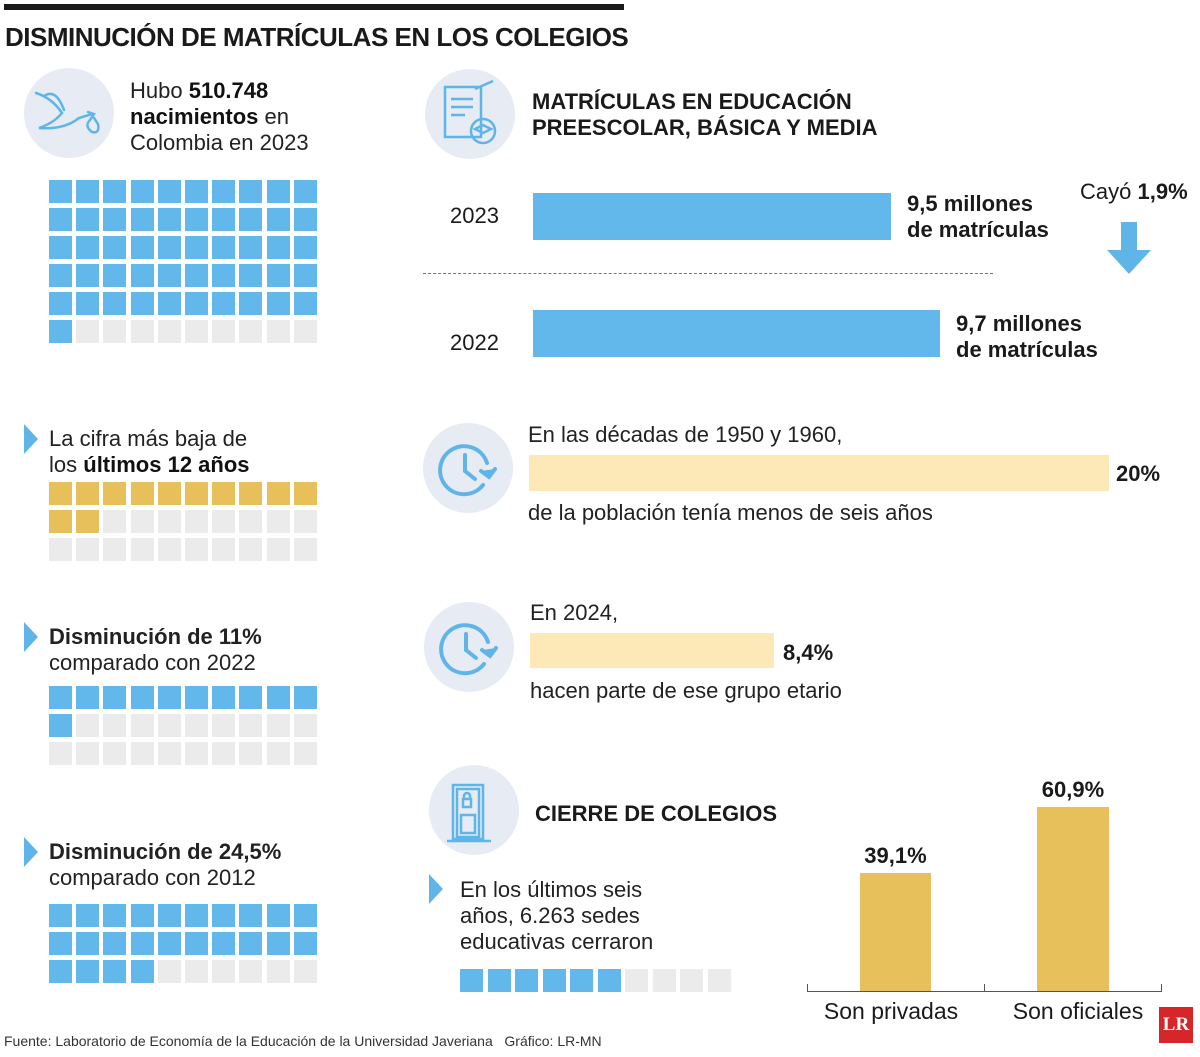 This screenshot has height=1057, width=1200. What do you see at coordinates (808, 652) in the screenshot?
I see `bar-label-8-4: 8,4%` at bounding box center [808, 652].